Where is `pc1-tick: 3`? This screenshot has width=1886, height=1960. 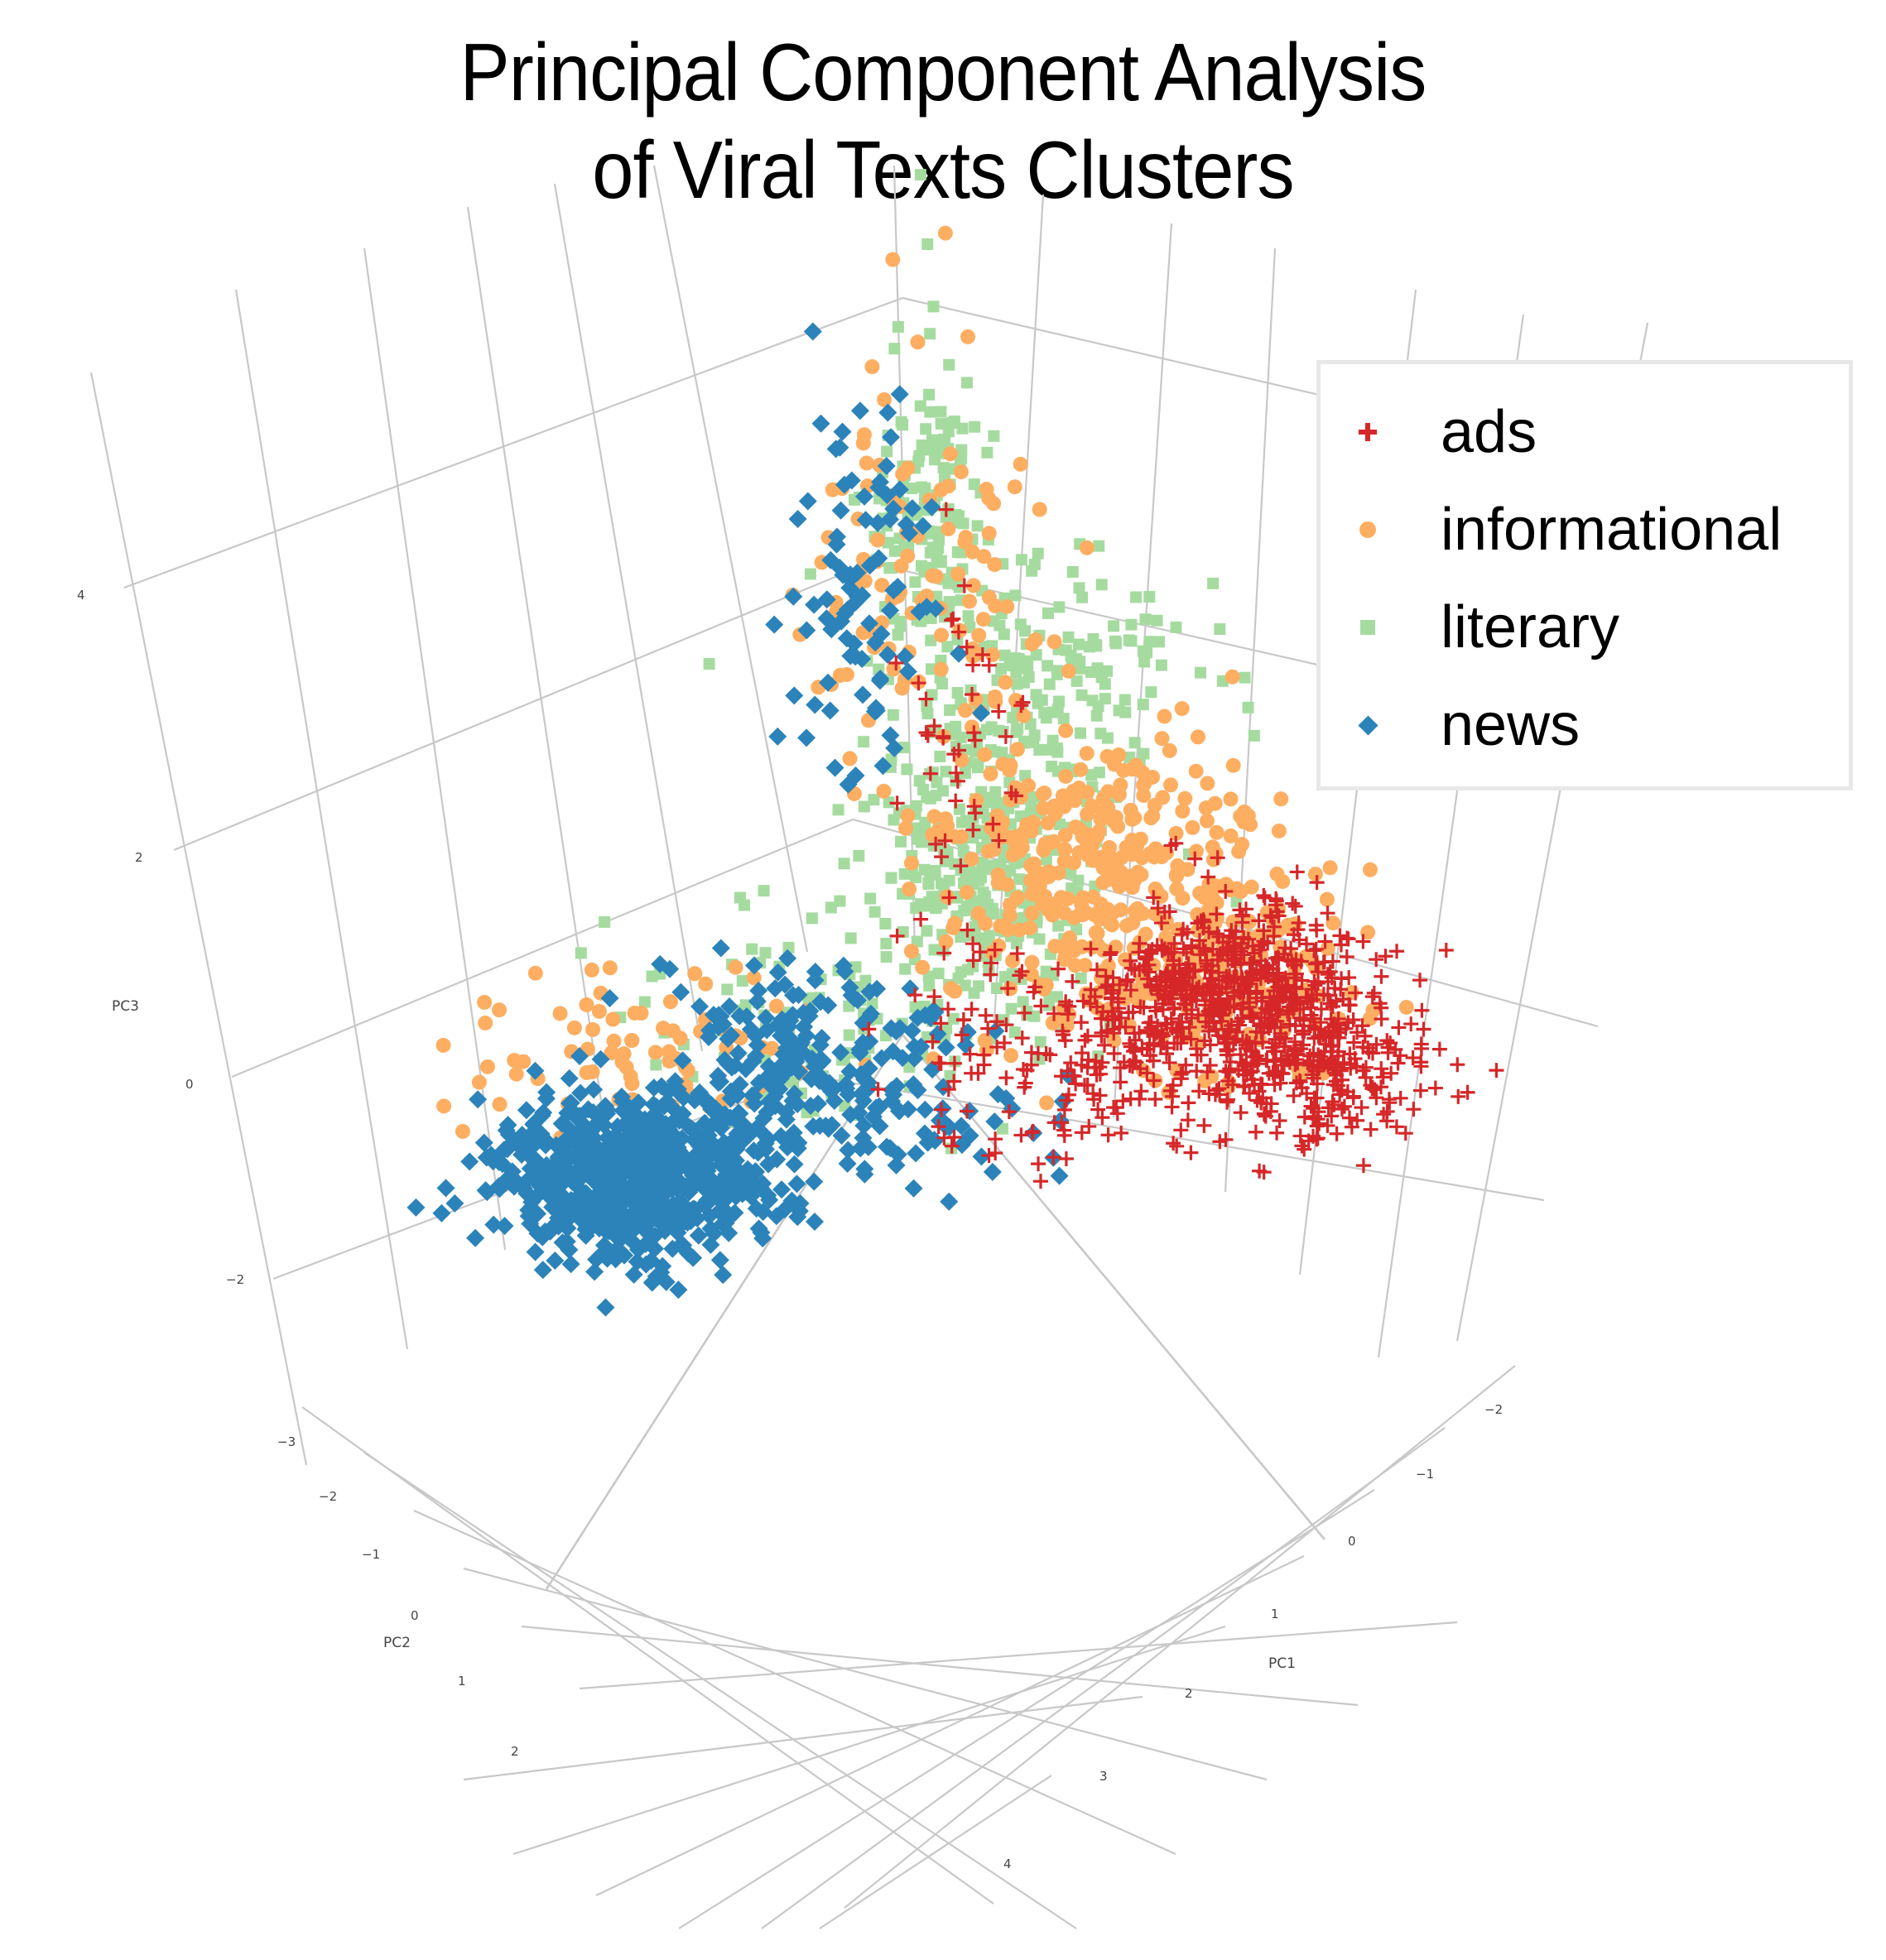 pc1-tick: 3 is located at coordinates (1103, 1776).